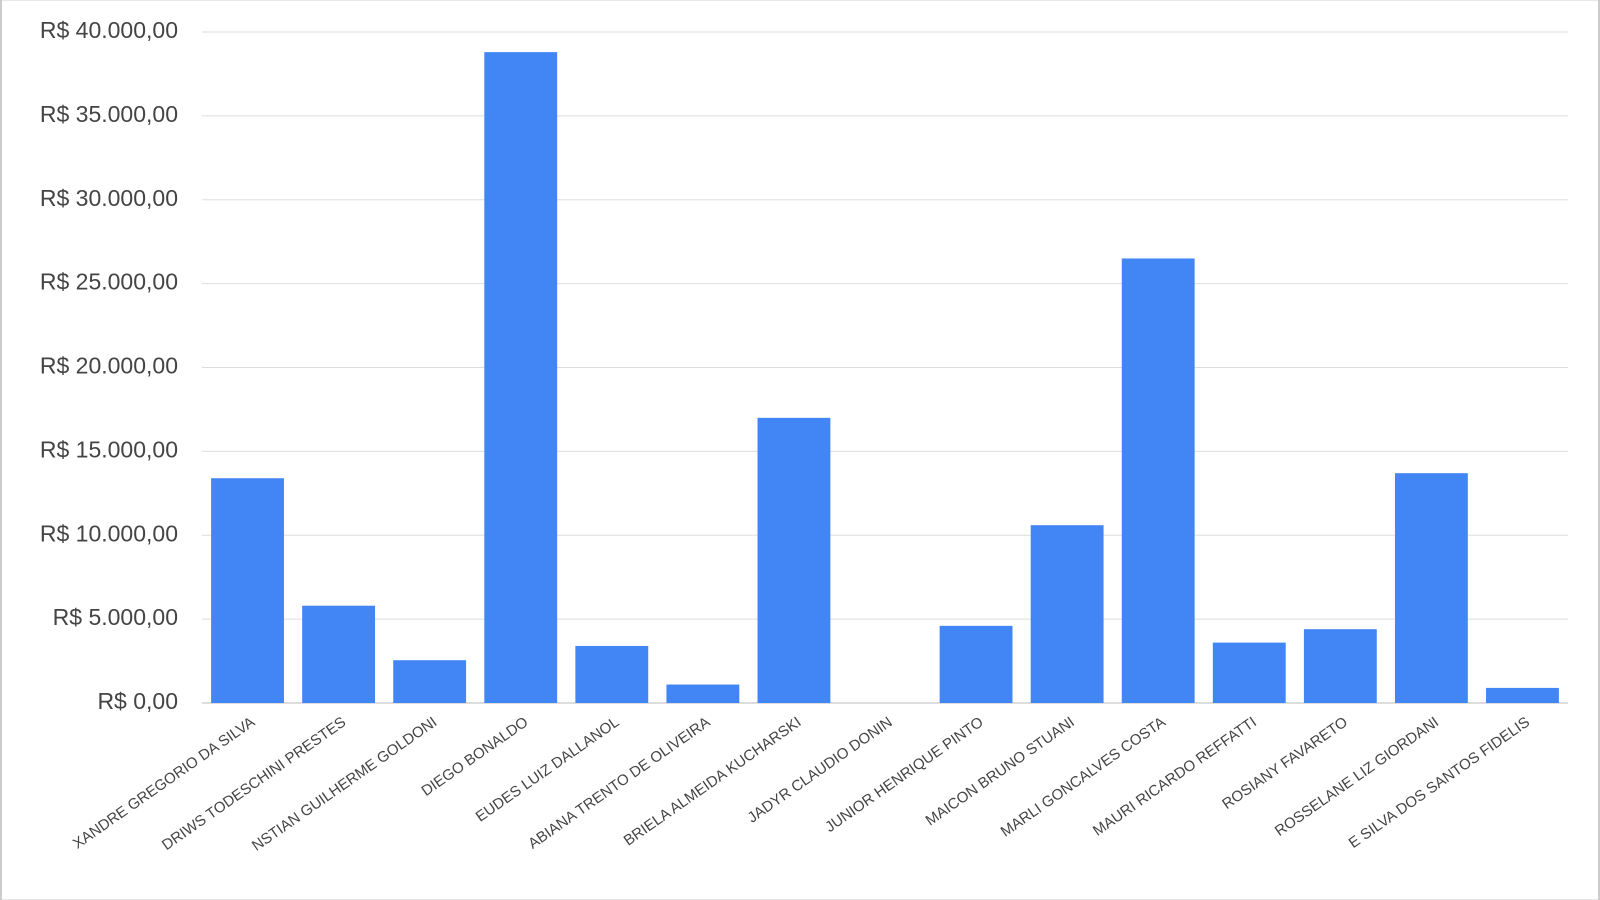 The image size is (1600, 900). Describe the element at coordinates (109, 533) in the screenshot. I see `y-tick-label: R$ 10.000,00` at that location.